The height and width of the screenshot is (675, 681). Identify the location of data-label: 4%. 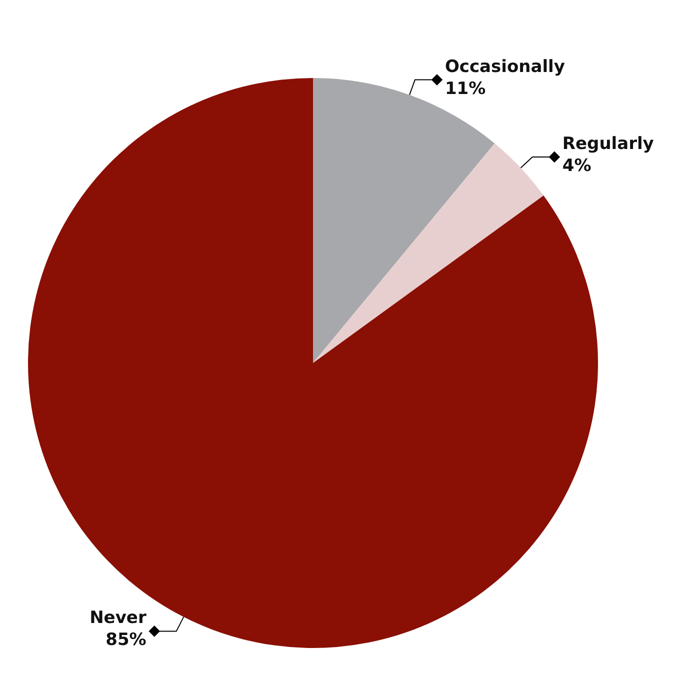
(577, 166).